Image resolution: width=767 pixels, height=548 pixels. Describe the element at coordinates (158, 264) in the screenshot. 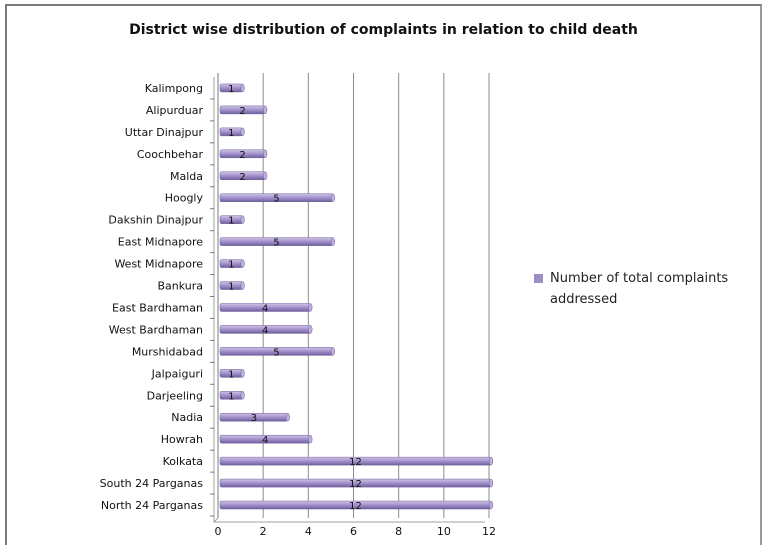

I see `category-label: West Midnapore` at that location.